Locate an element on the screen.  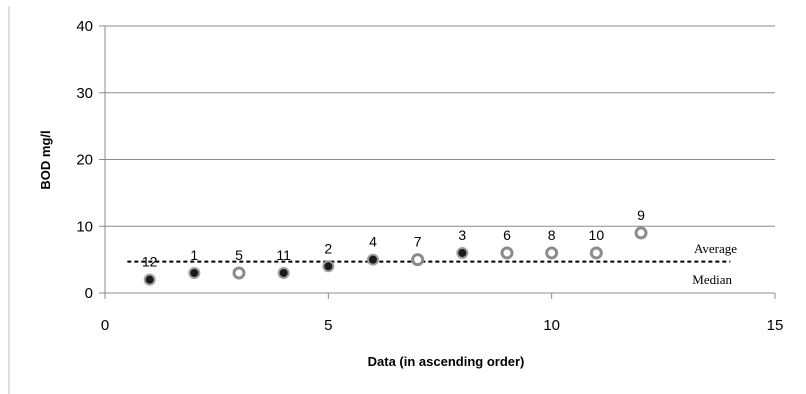
point-label: 1 is located at coordinates (194, 255).